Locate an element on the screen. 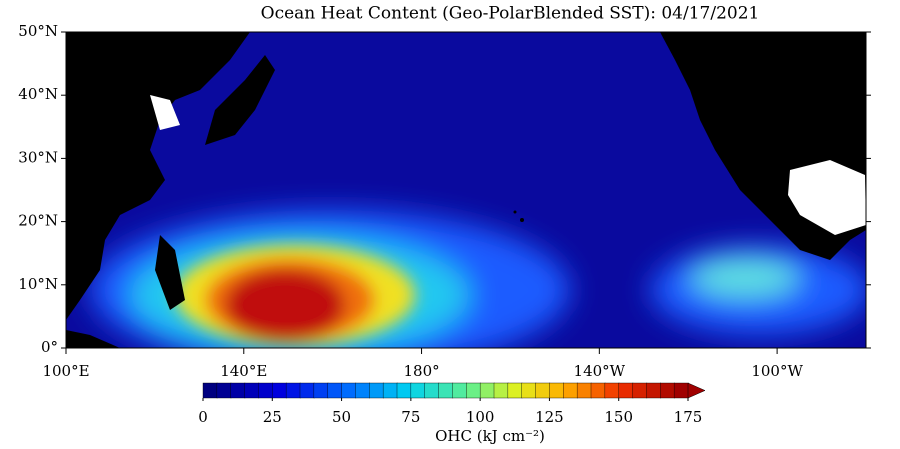 This screenshot has width=900, height=449. lon-tick-label: 140°E is located at coordinates (243, 371).